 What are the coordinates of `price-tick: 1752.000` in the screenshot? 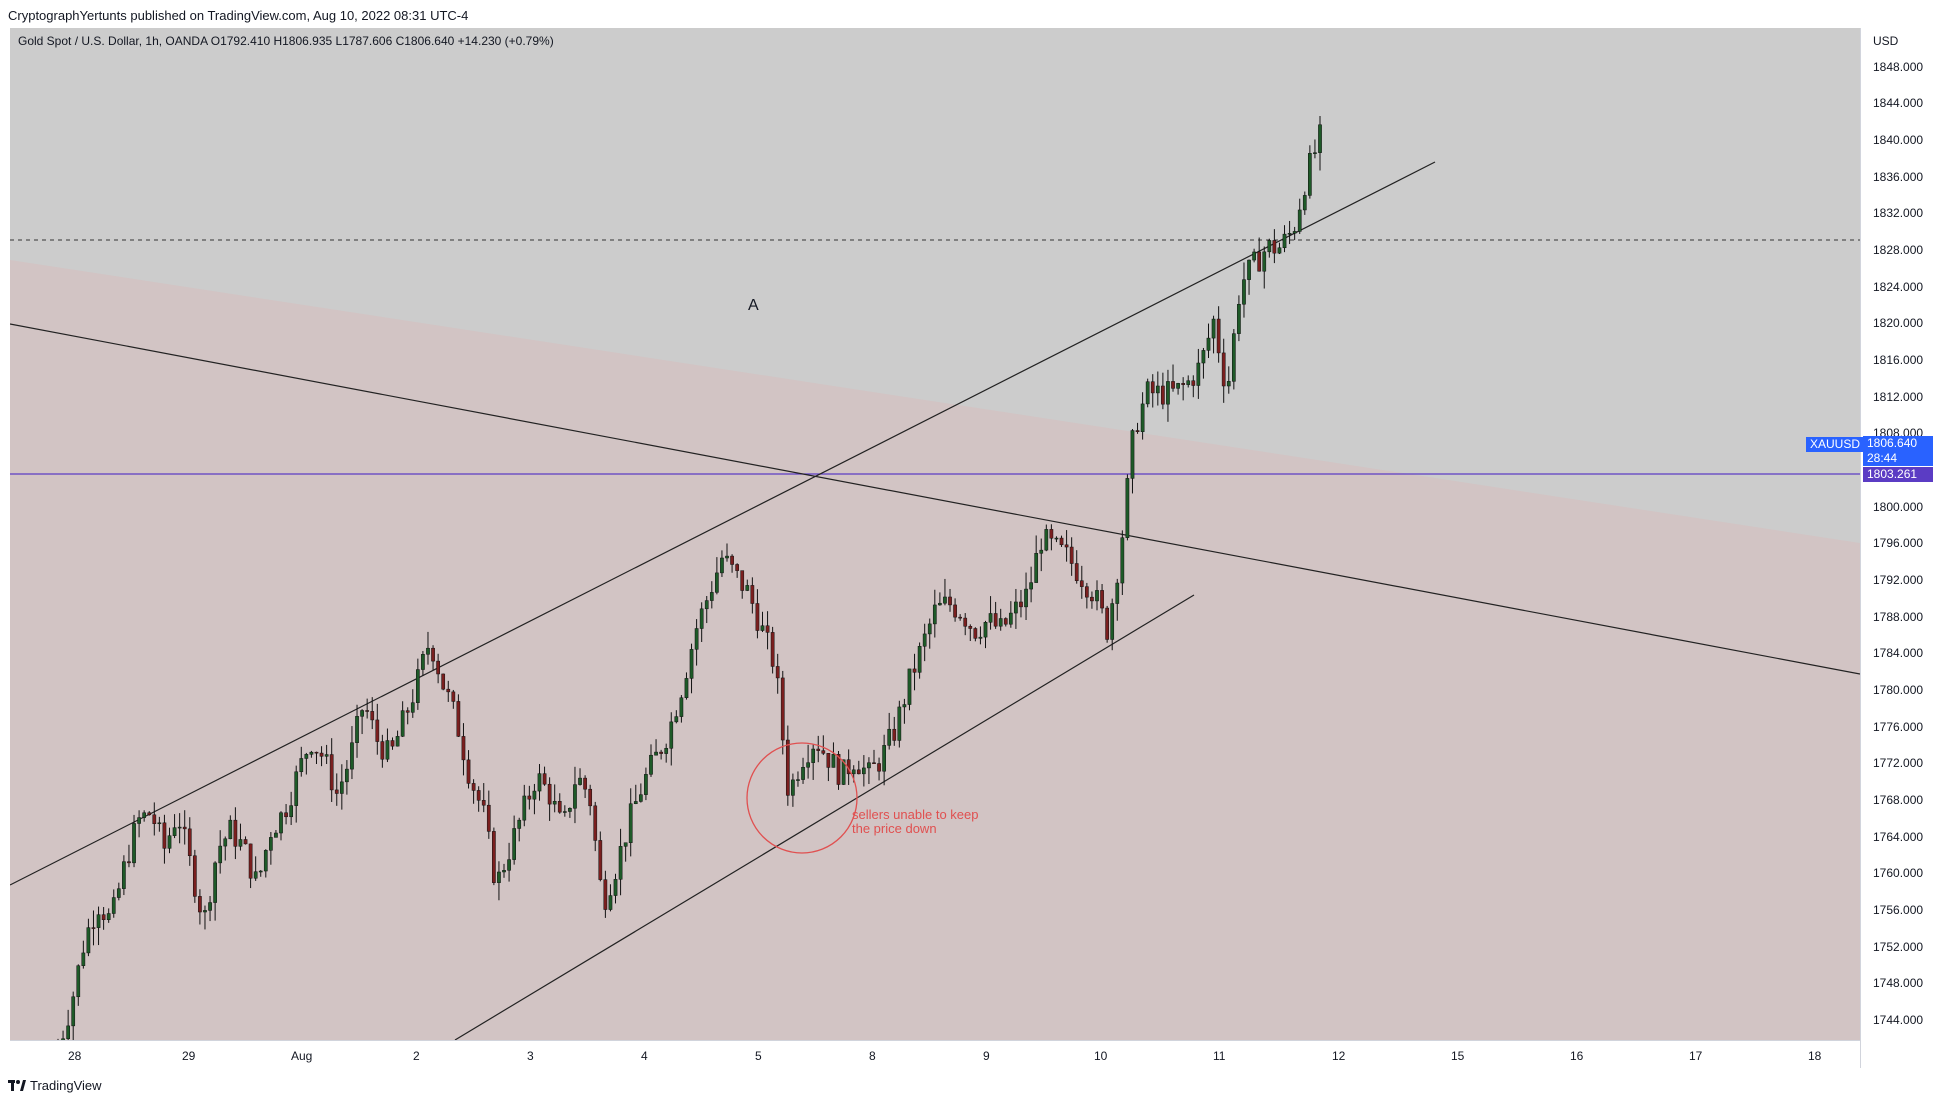 It's located at (1898, 947).